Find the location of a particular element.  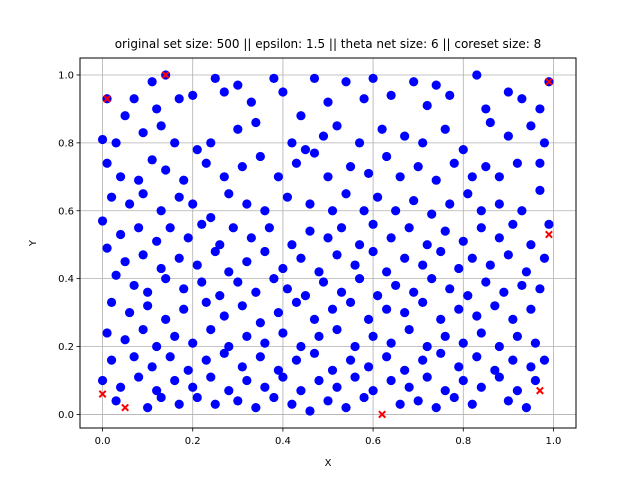

coreset-point is located at coordinates (102, 394).